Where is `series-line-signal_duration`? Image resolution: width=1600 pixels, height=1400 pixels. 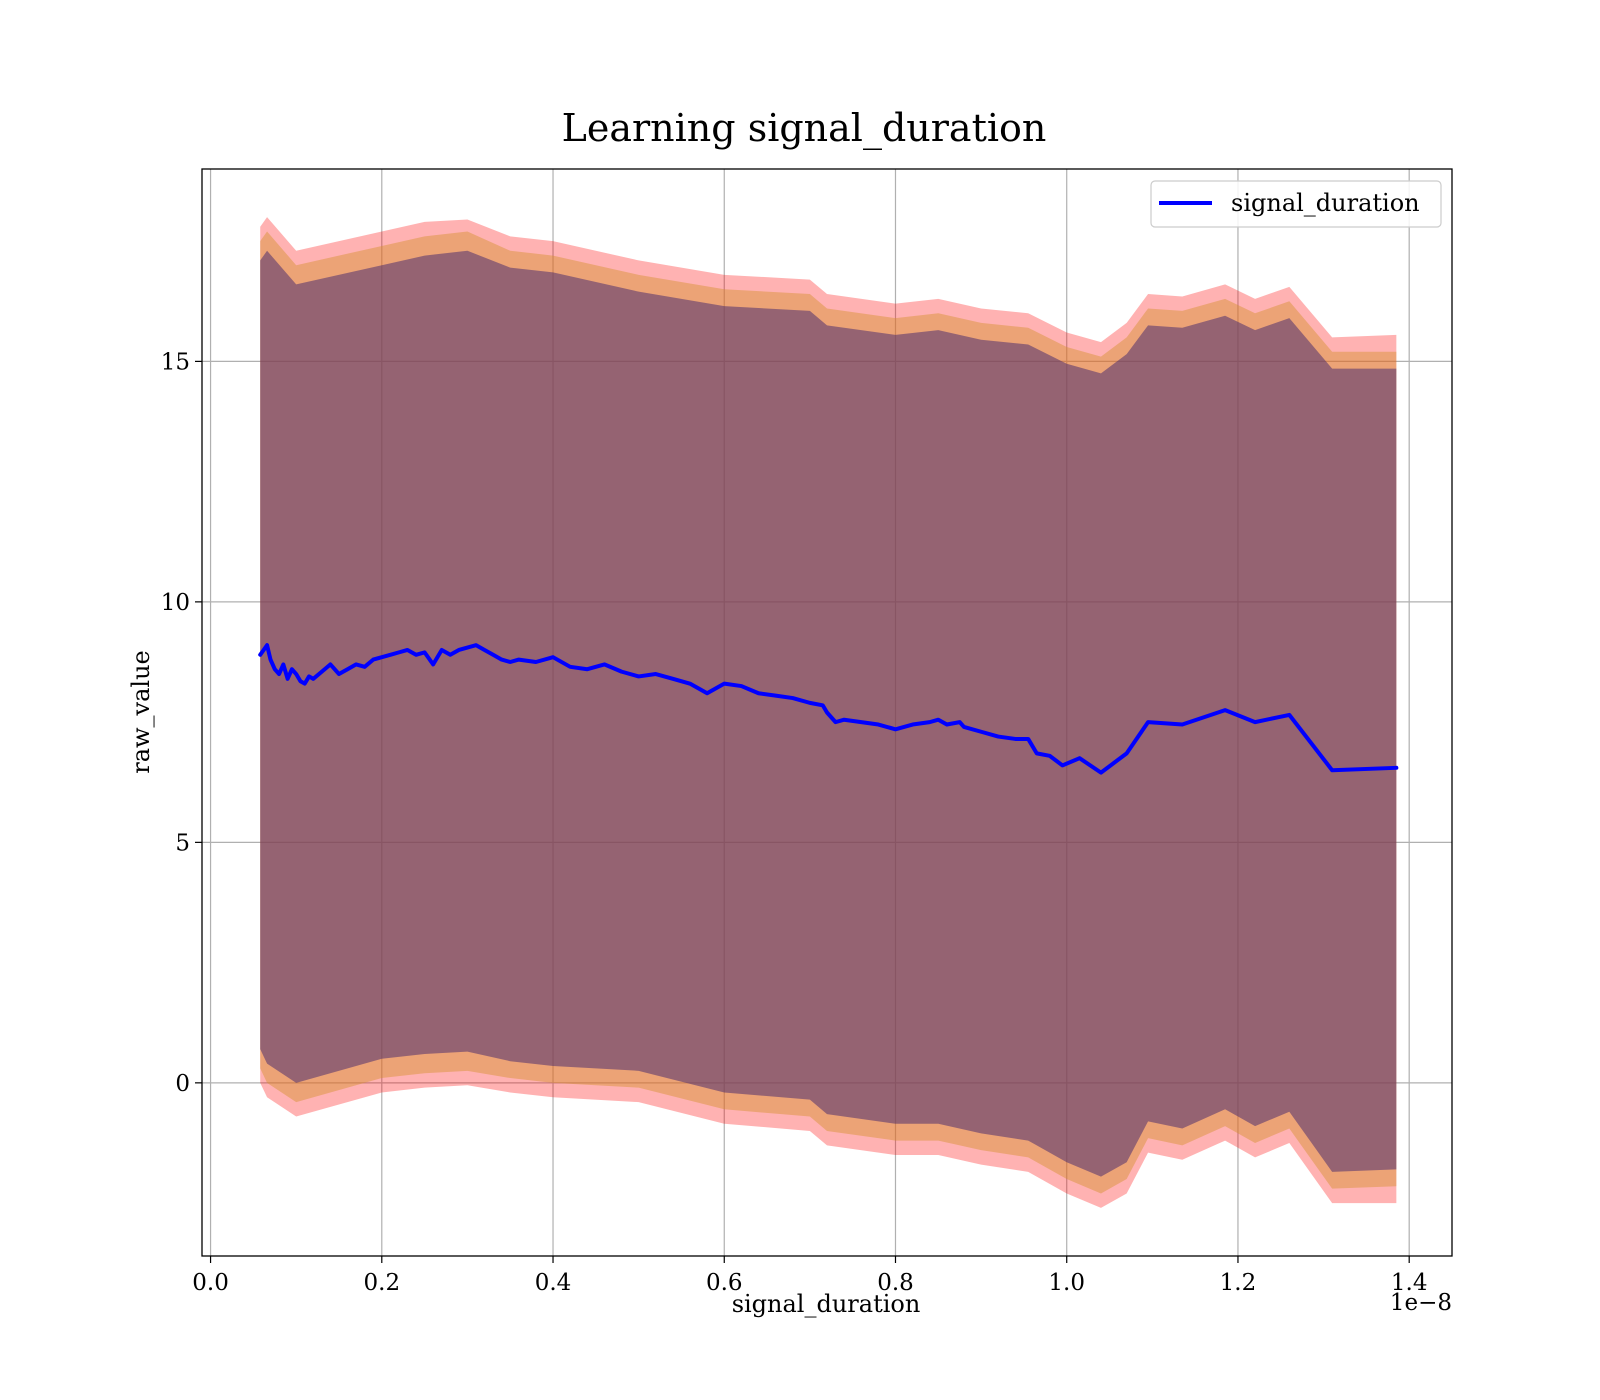 series-line-signal_duration is located at coordinates (828, 709).